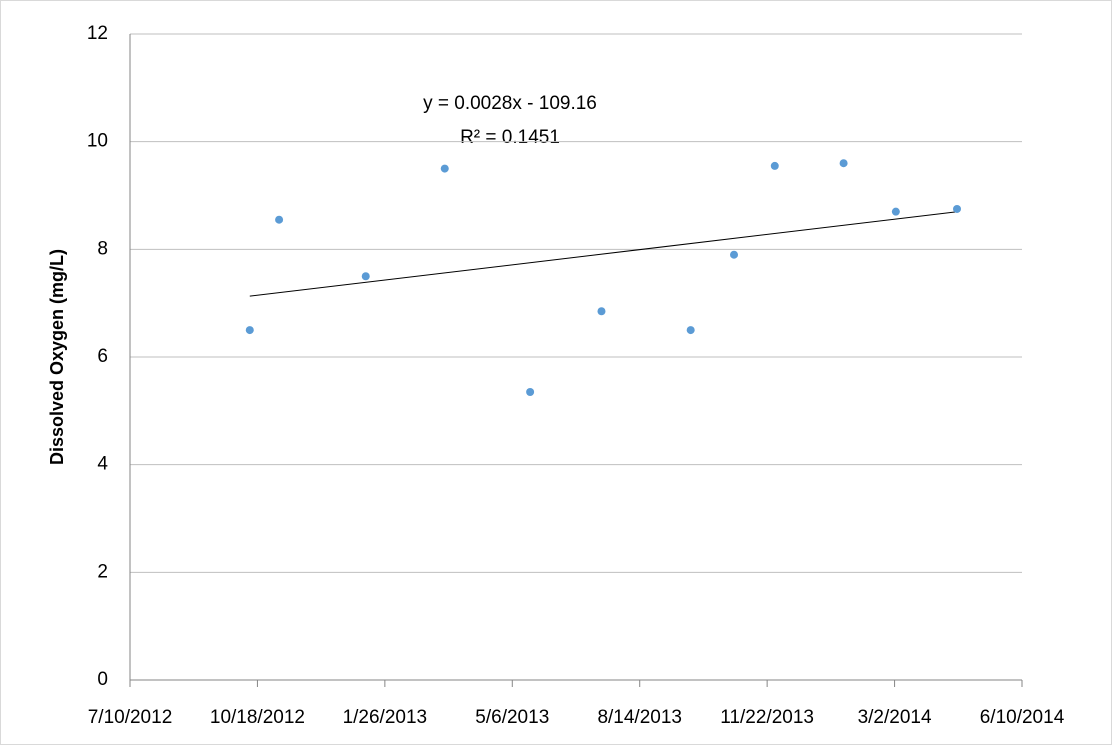  Describe the element at coordinates (895, 717) in the screenshot. I see `x-tick-label: 3/2/2014` at that location.